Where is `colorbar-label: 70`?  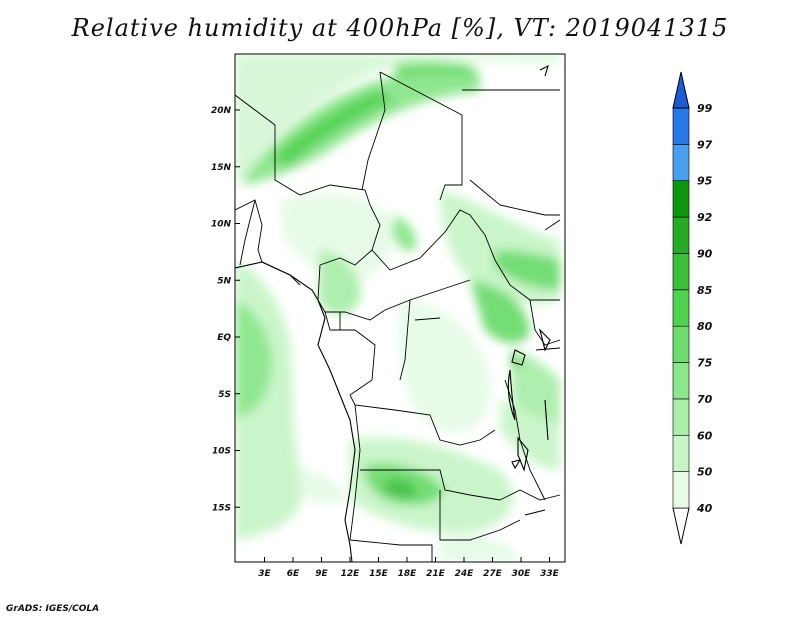 colorbar-label: 70 is located at coordinates (705, 399).